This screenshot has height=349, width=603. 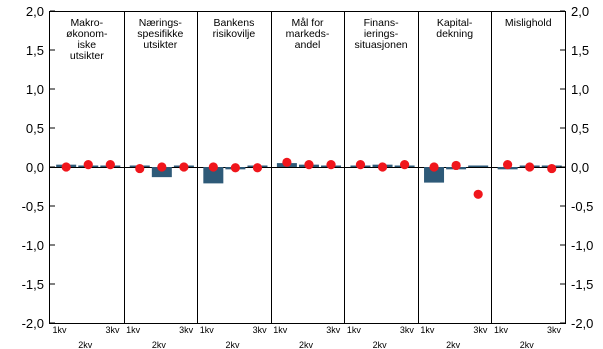 I want to click on panel-title-line: Mislighold, so click(x=528, y=23).